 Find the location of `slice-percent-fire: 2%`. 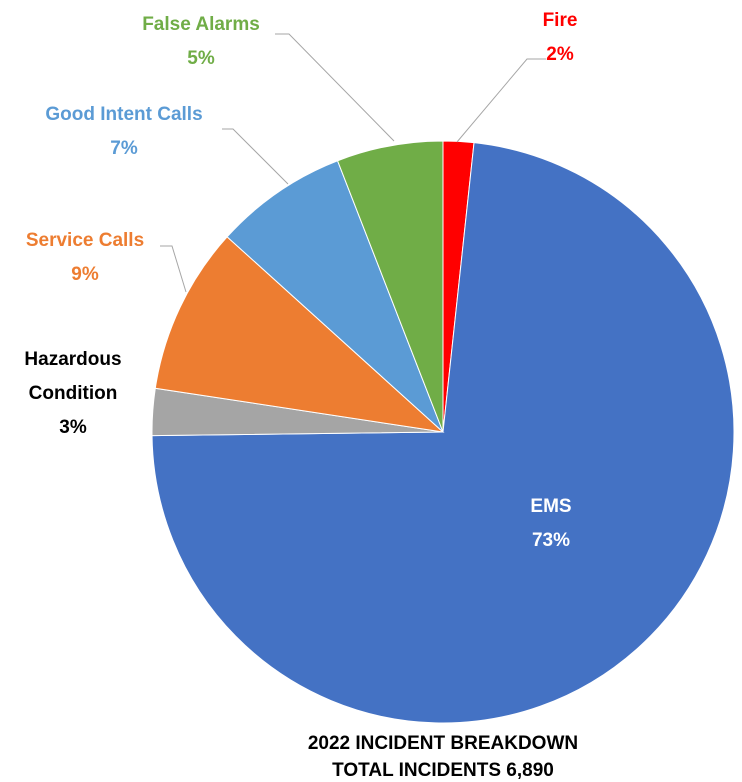

slice-percent-fire: 2% is located at coordinates (560, 54).